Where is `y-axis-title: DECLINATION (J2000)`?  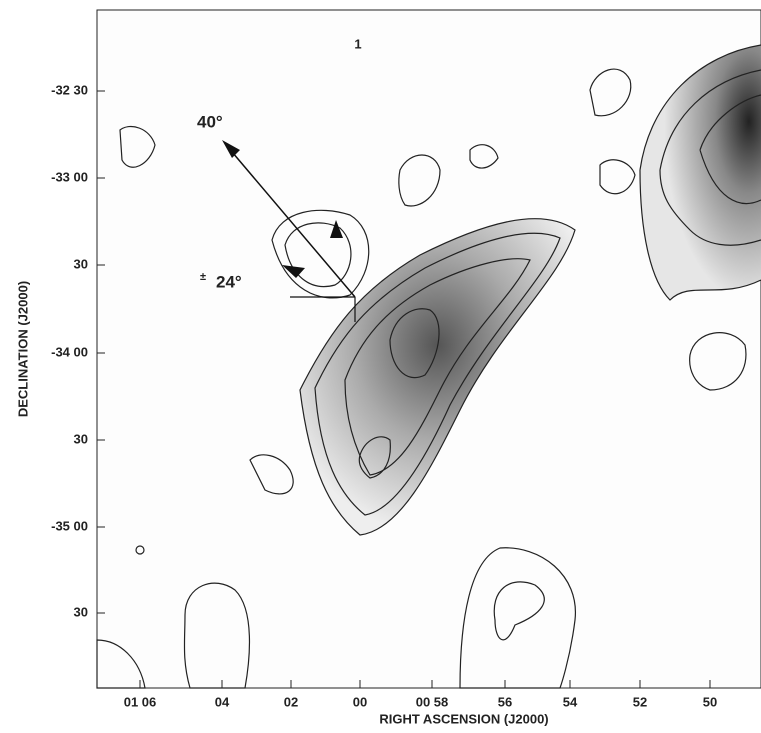 y-axis-title: DECLINATION (J2000) is located at coordinates (22, 349).